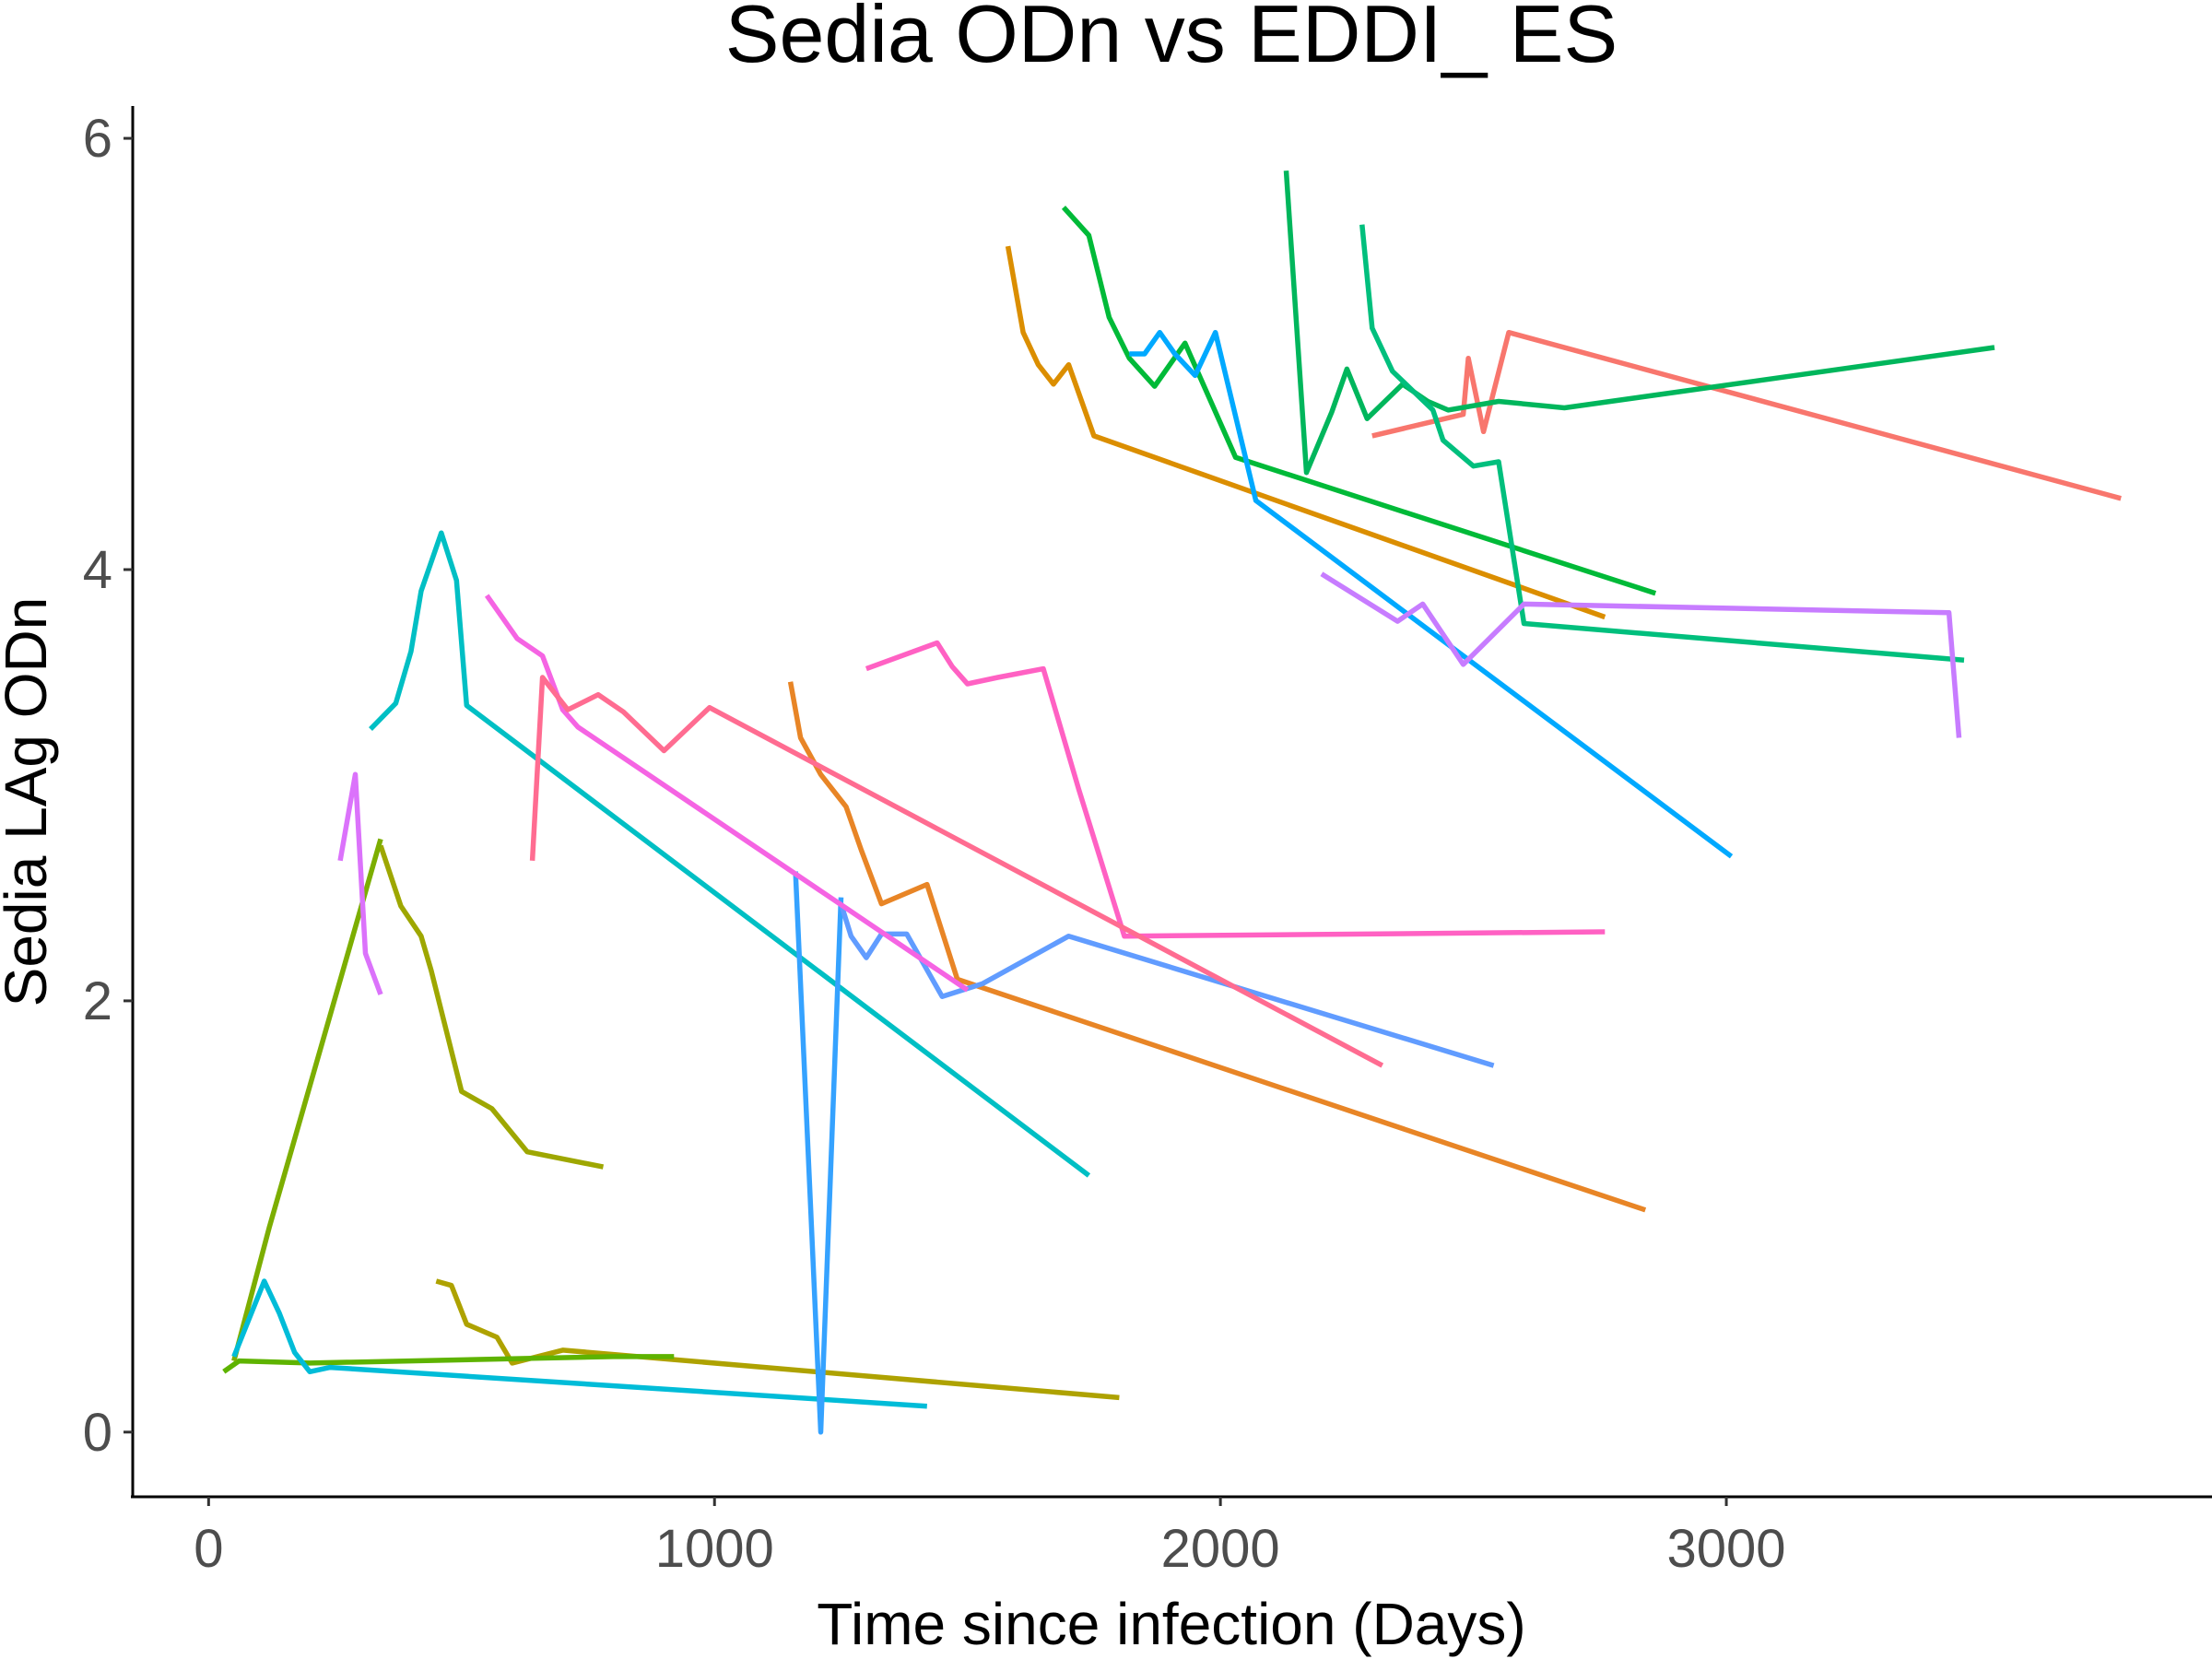  I want to click on y-tick-label: 0, so click(97, 1433).